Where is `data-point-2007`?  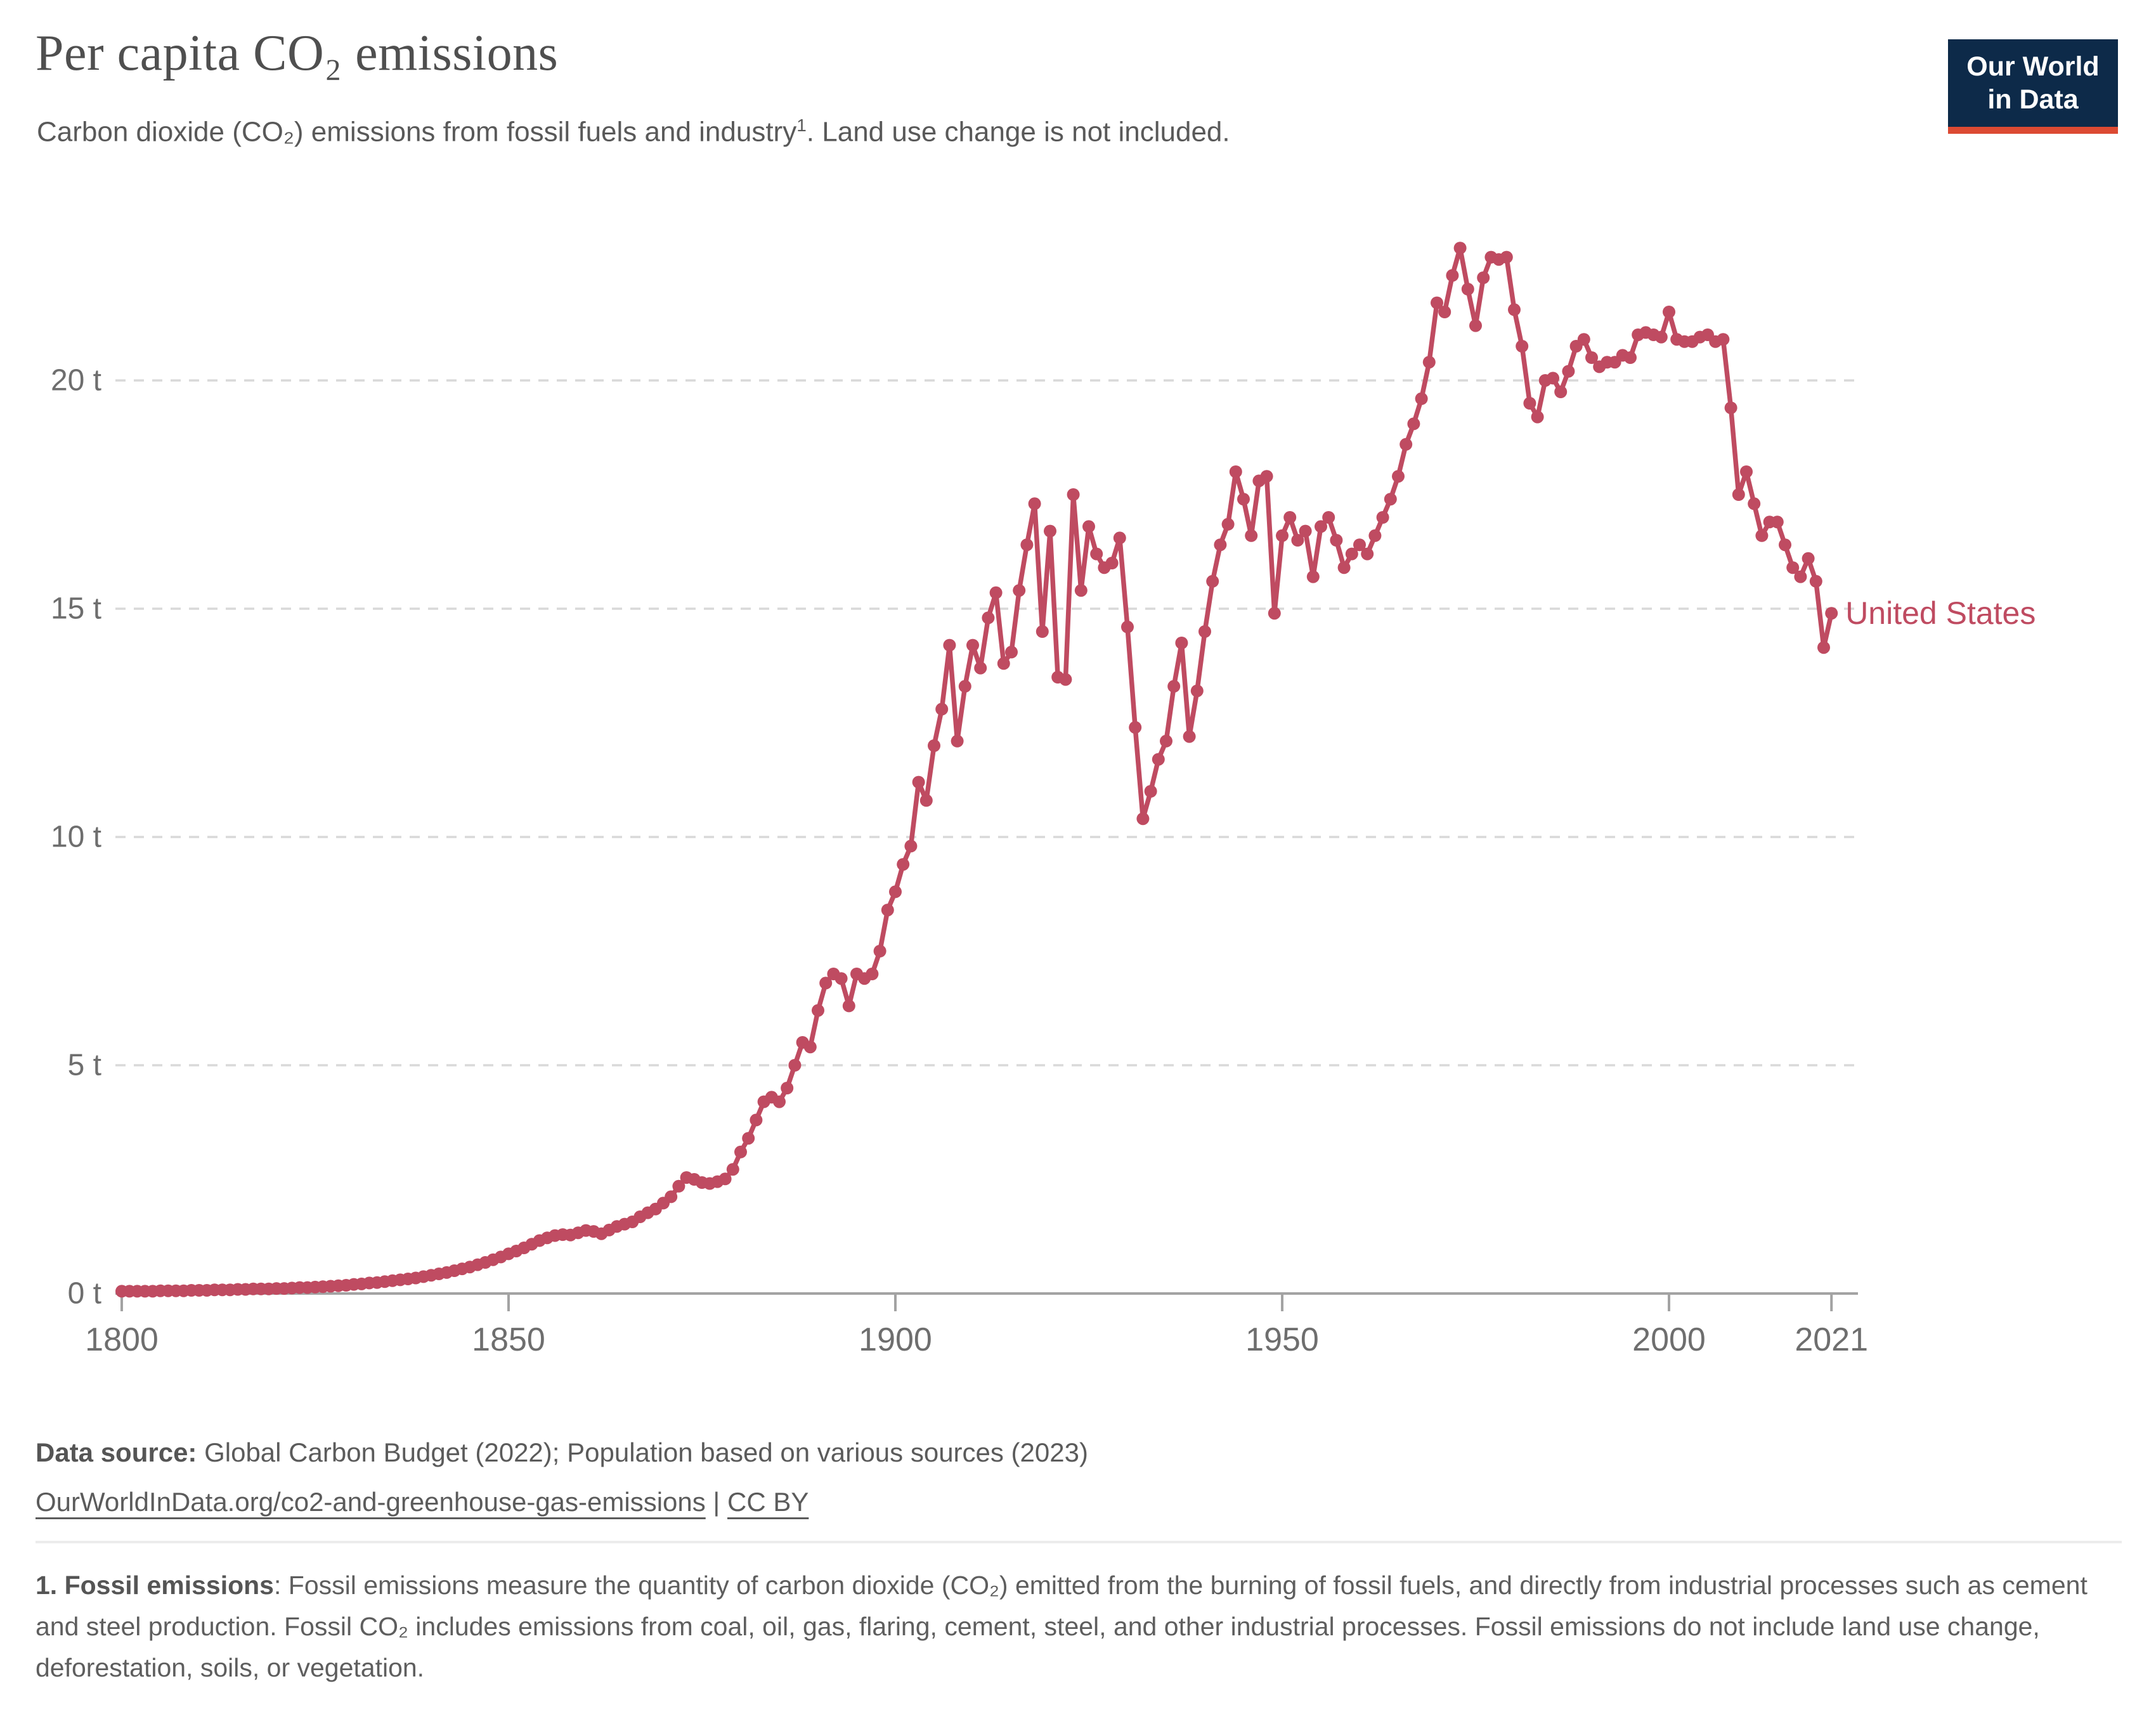
data-point-2007 is located at coordinates (1724, 340).